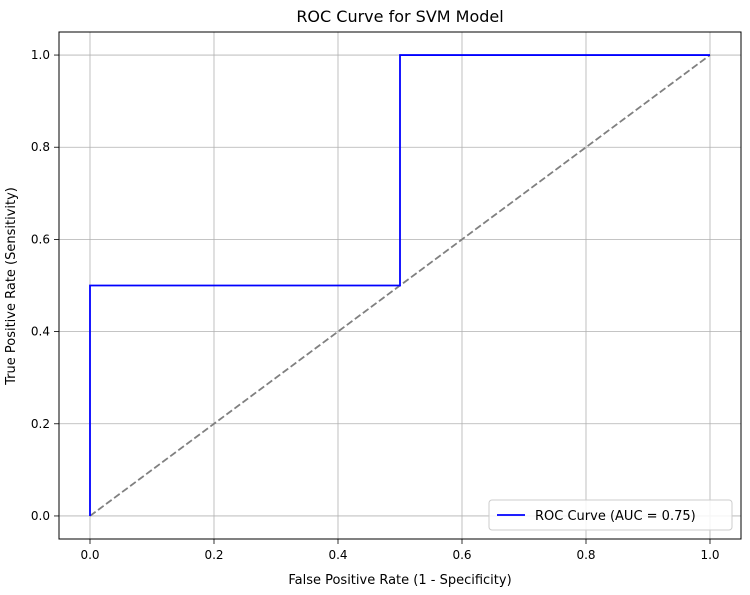  I want to click on y-tick-label: 0.8, so click(40, 147).